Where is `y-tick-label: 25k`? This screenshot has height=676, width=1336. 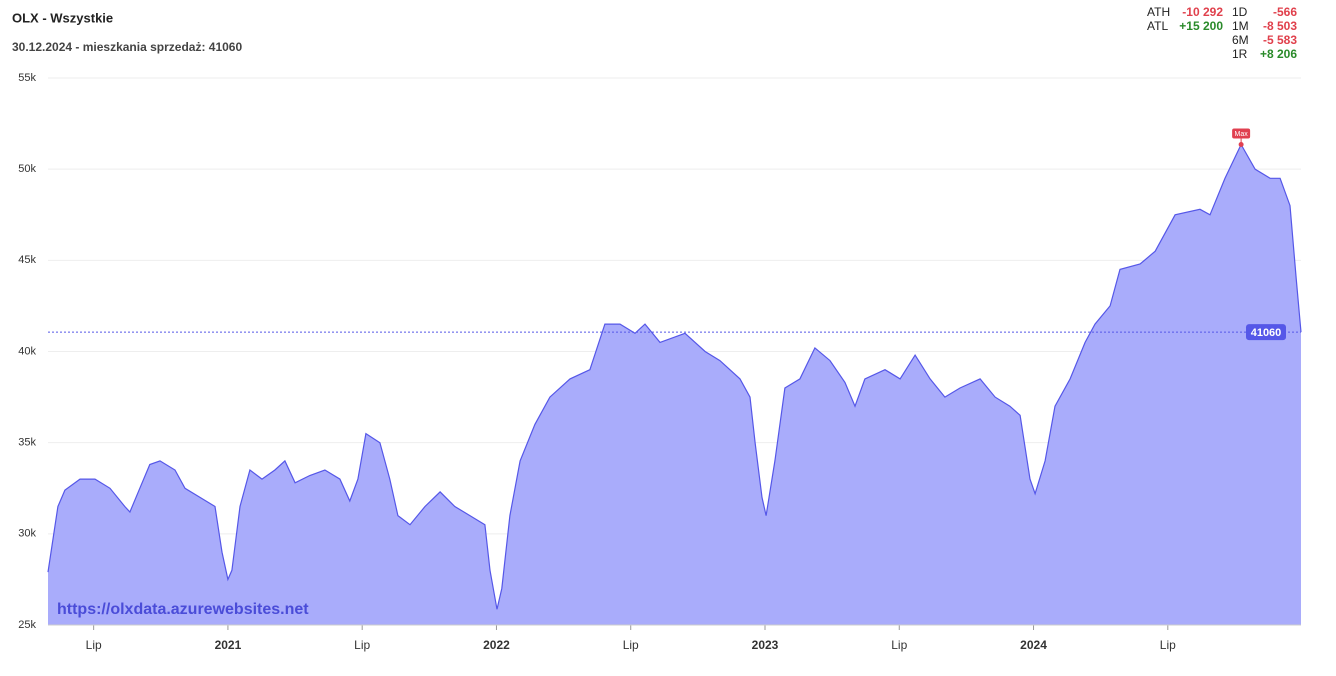
y-tick-label: 25k is located at coordinates (27, 625).